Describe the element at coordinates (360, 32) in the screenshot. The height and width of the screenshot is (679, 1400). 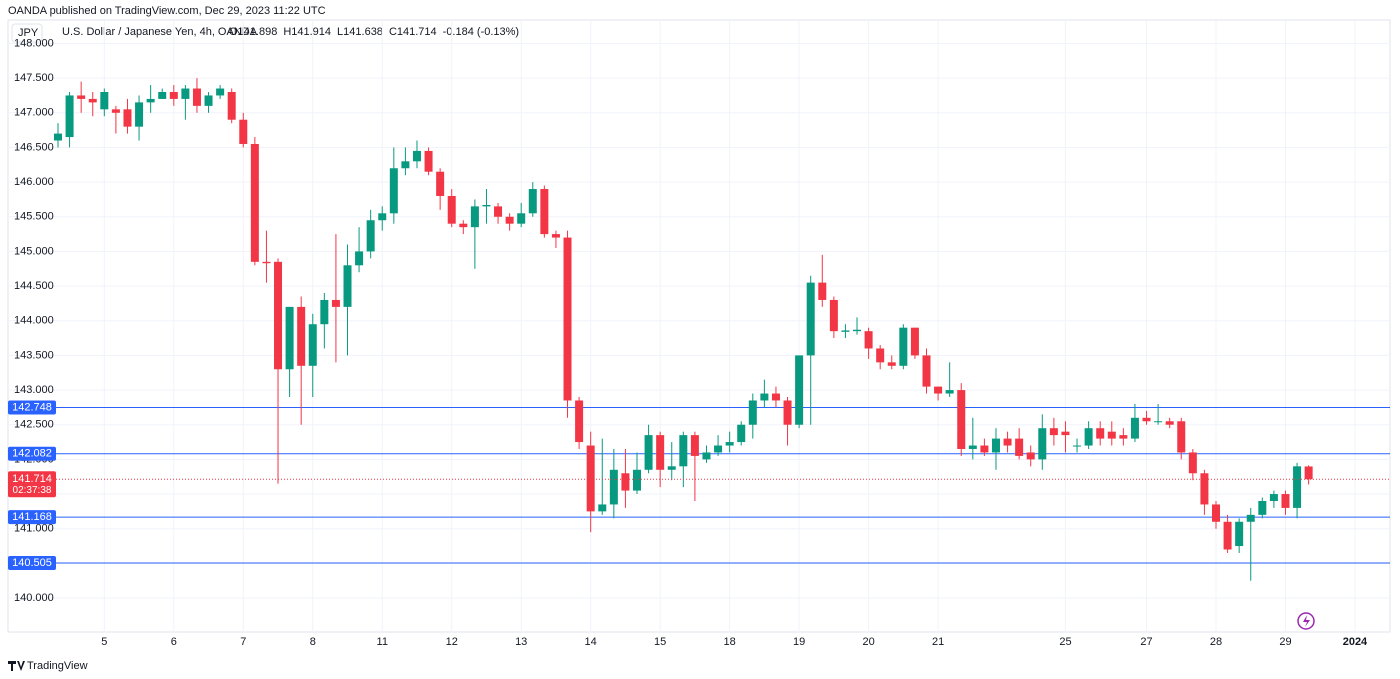
I see `legend-value: L141.638` at that location.